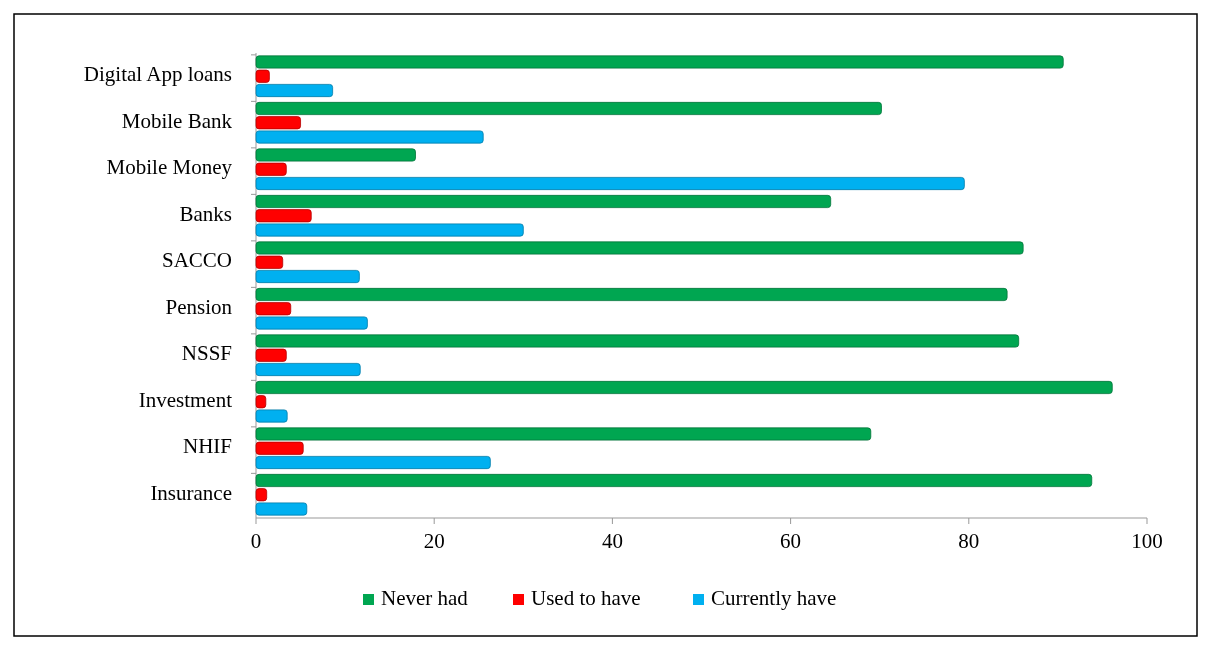 This screenshot has width=1213, height=646. What do you see at coordinates (612, 541) in the screenshot?
I see `x-tick-label: 40` at bounding box center [612, 541].